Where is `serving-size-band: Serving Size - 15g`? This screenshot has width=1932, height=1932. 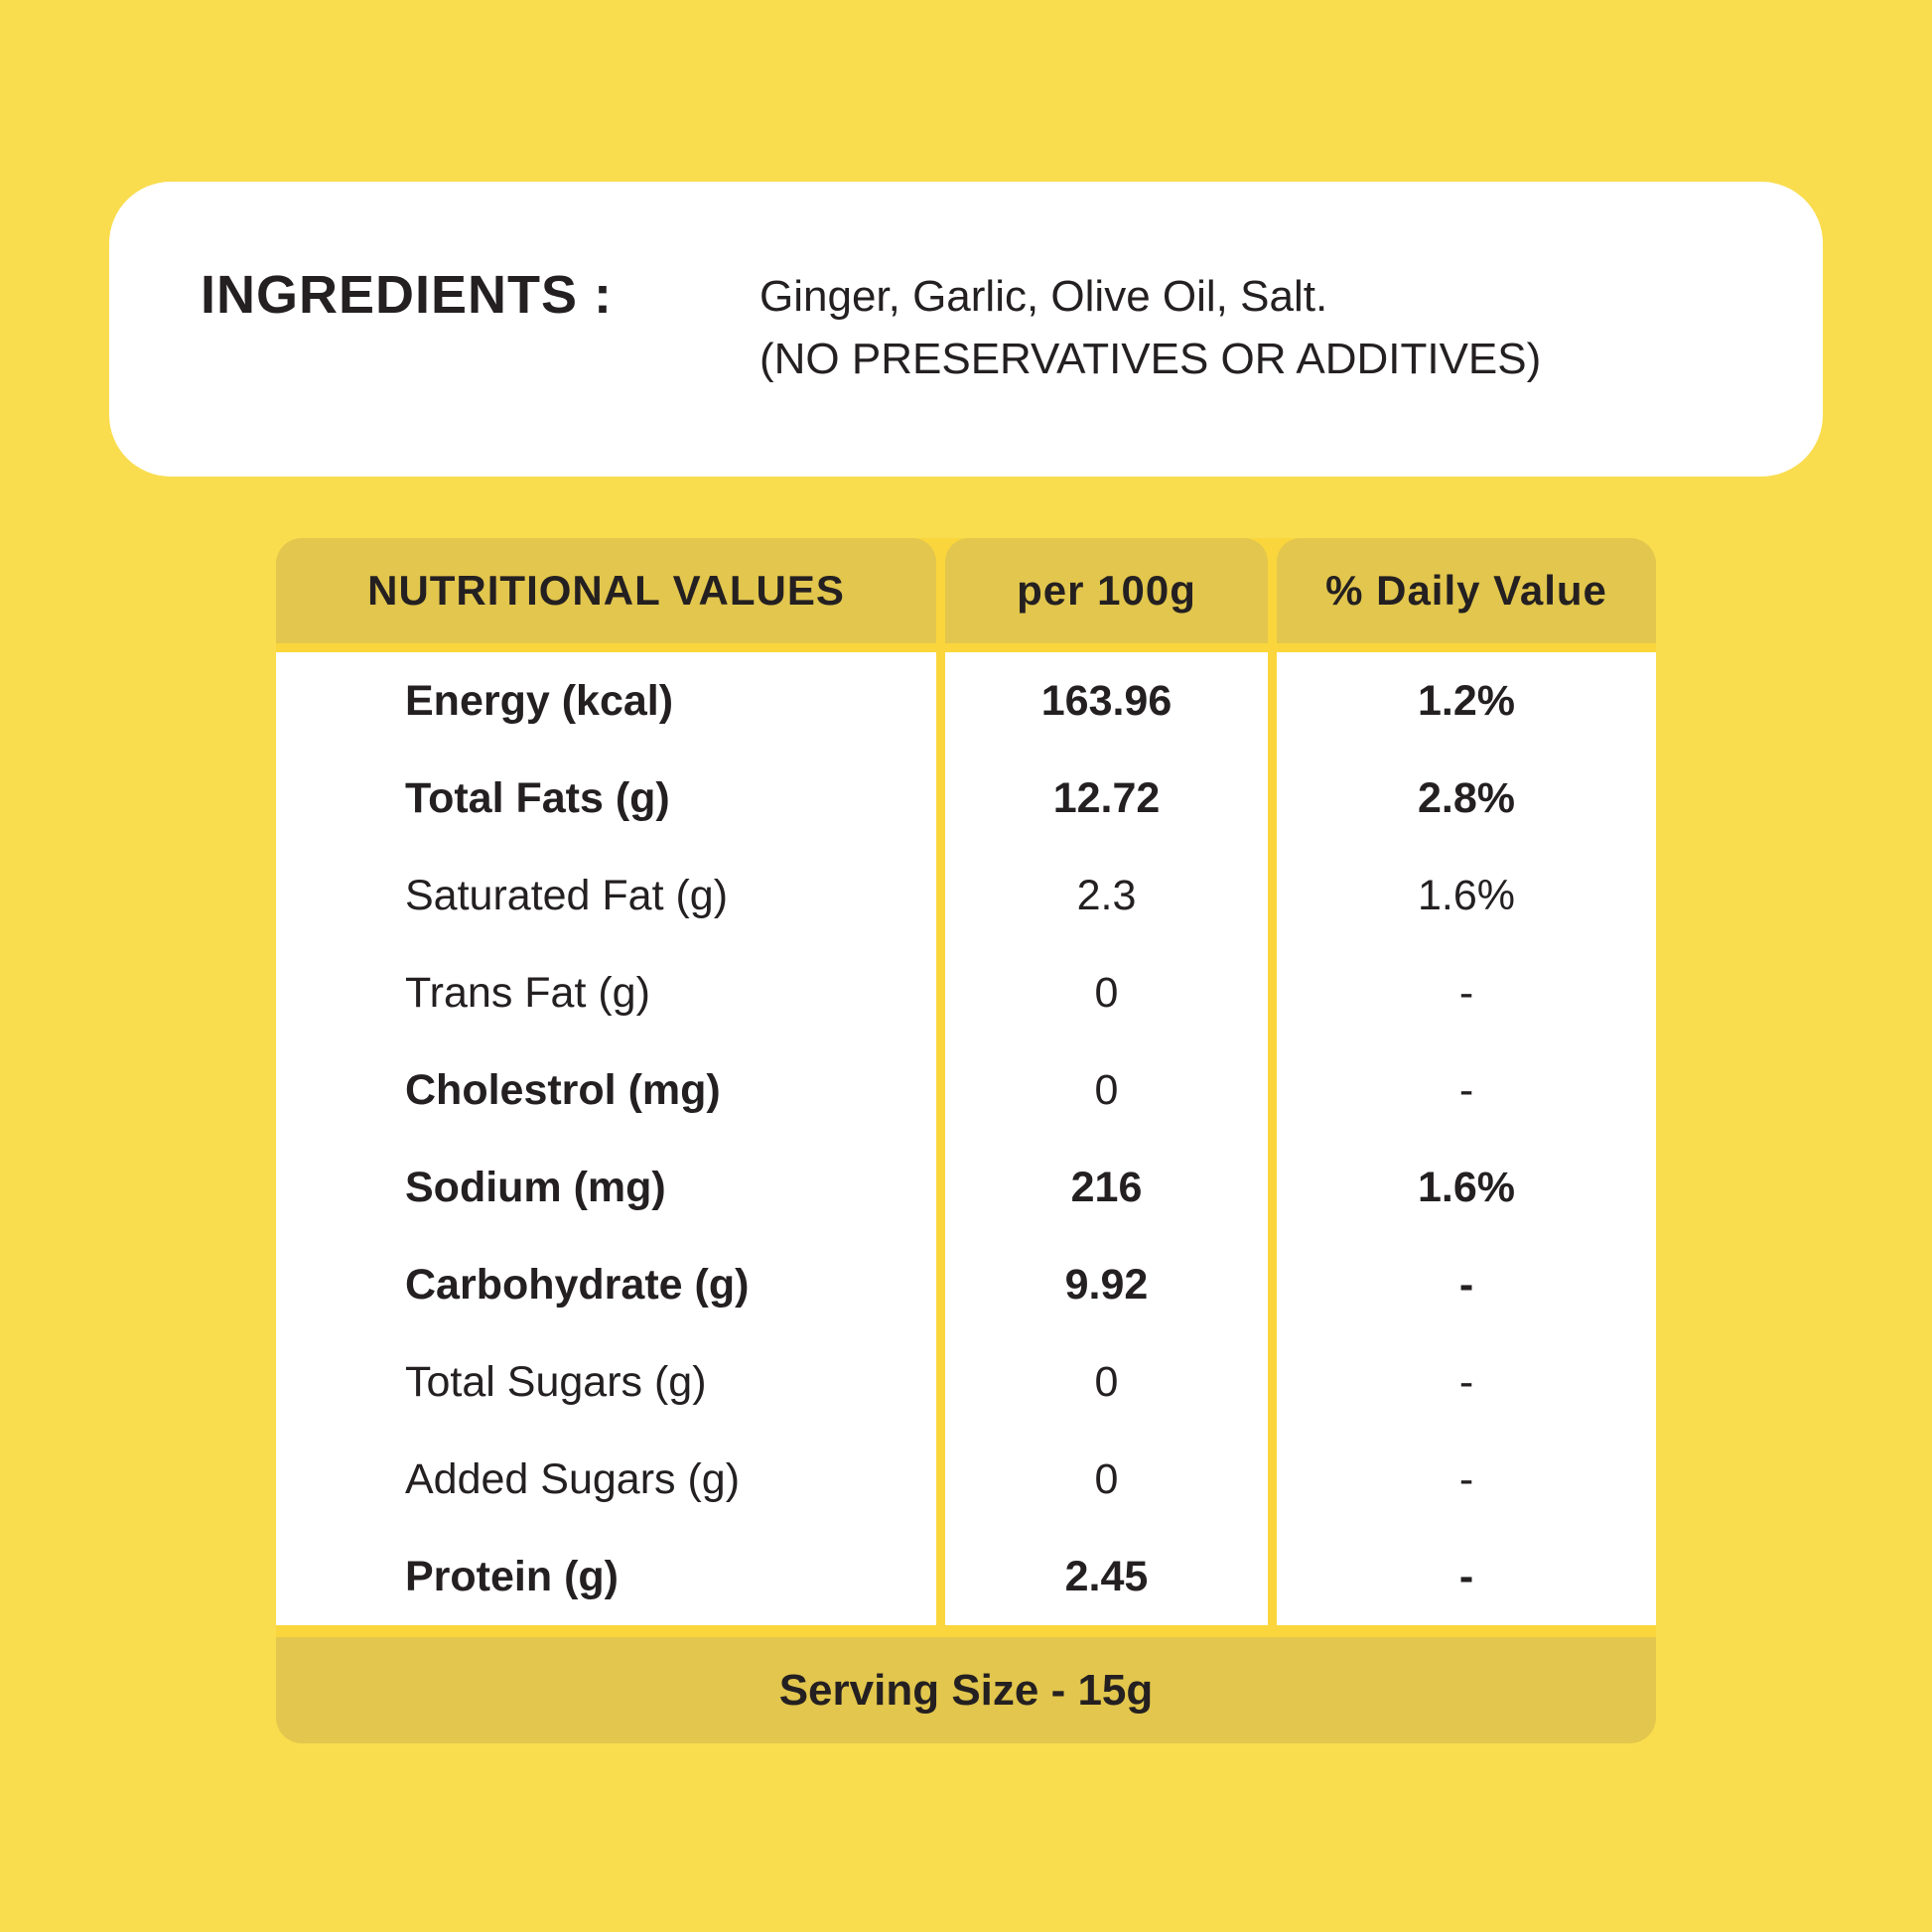
serving-size-band: Serving Size - 15g is located at coordinates (966, 1690).